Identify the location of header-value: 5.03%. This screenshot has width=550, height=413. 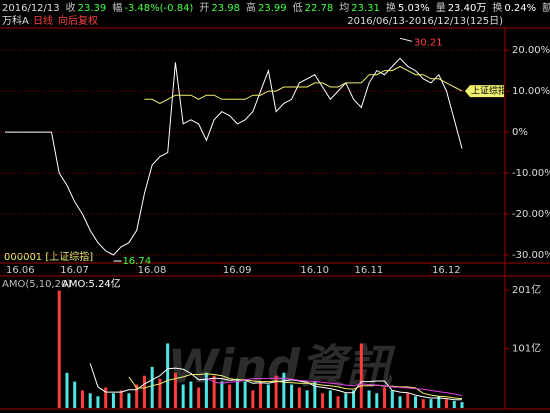
(414, 8).